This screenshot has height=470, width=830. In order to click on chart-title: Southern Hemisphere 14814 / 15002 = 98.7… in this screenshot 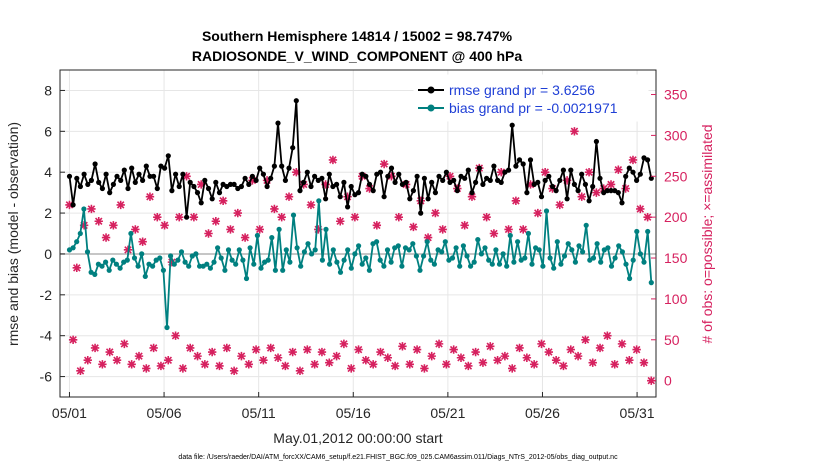, I will do `click(357, 36)`.